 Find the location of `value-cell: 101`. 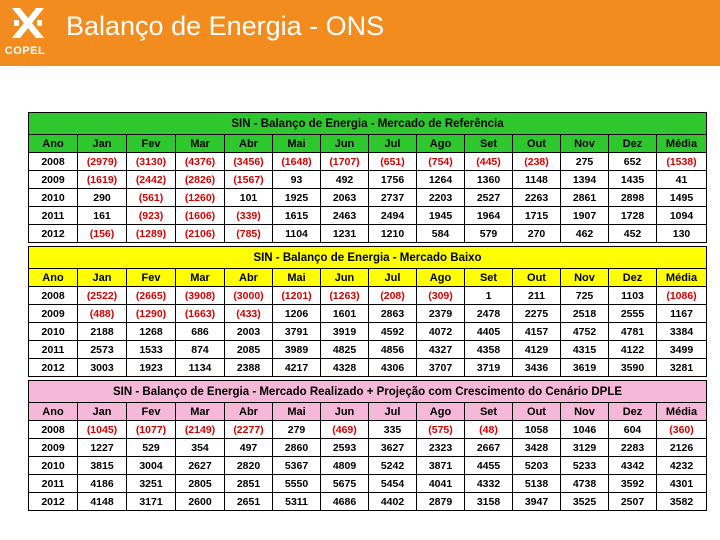

value-cell: 101 is located at coordinates (248, 197).